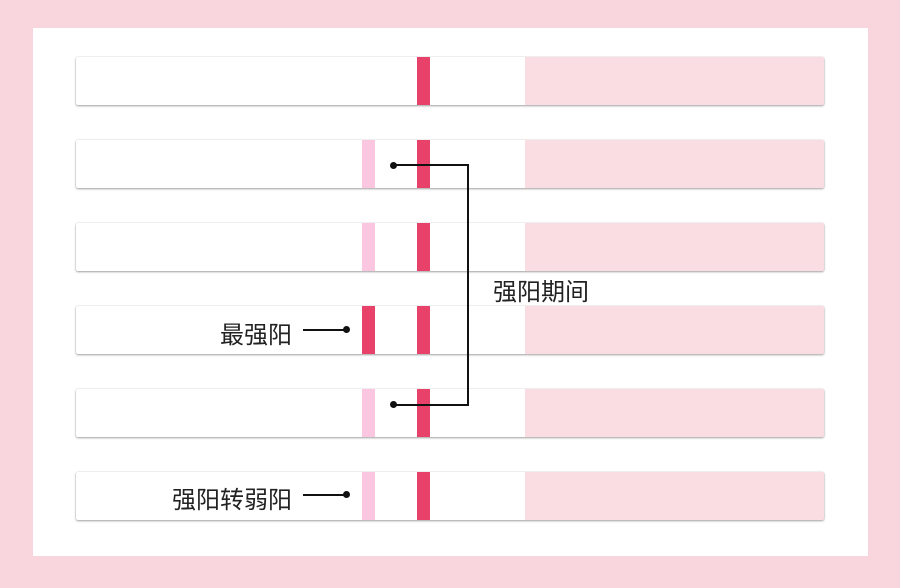  I want to click on pointer-line-strongest, so click(324, 330).